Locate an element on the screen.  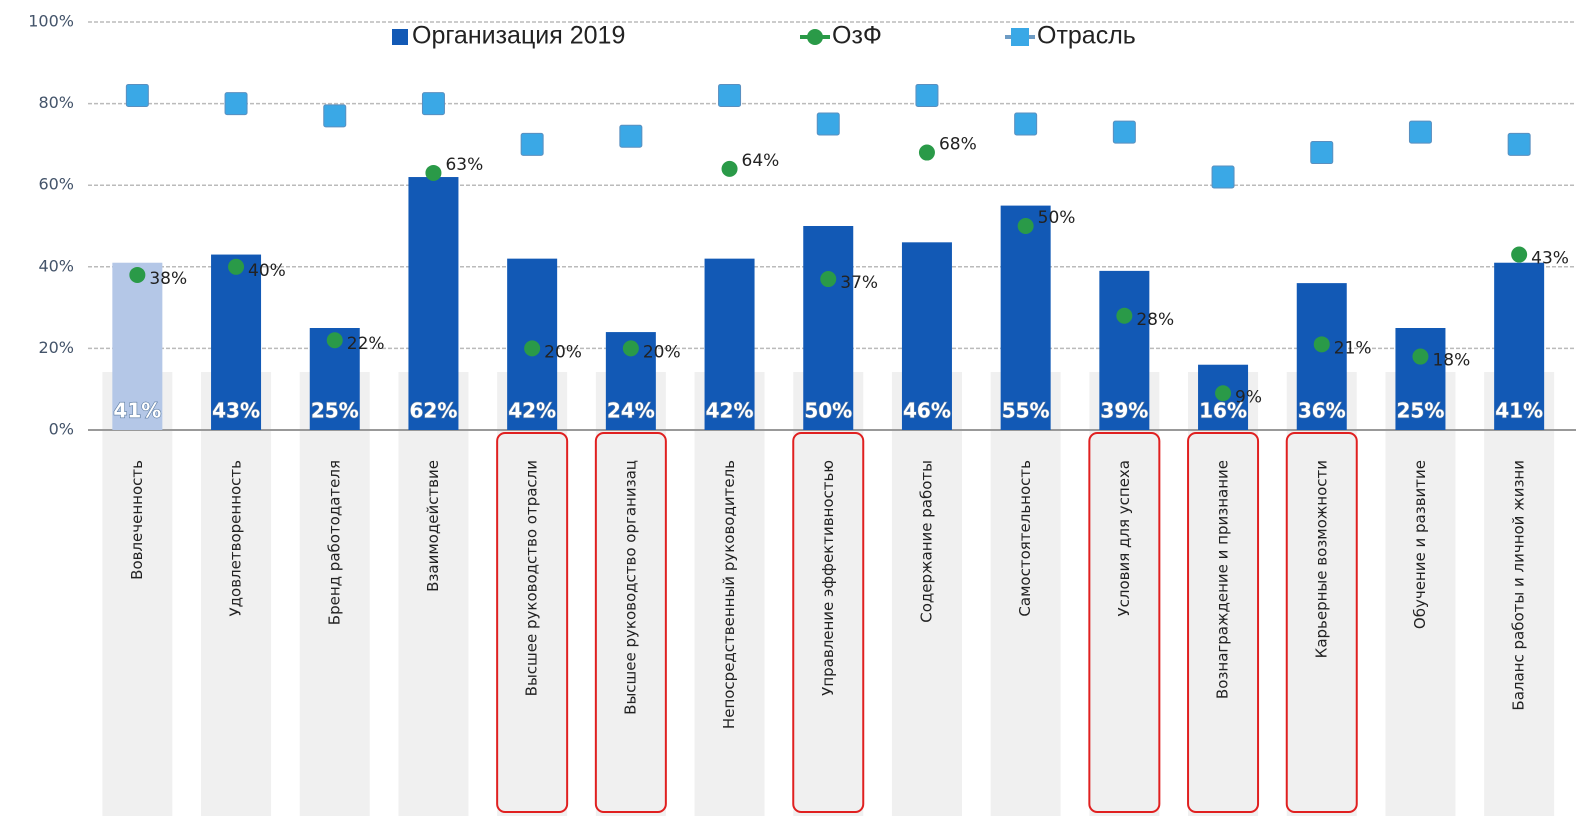
bar-label: 55% is located at coordinates (1026, 411).